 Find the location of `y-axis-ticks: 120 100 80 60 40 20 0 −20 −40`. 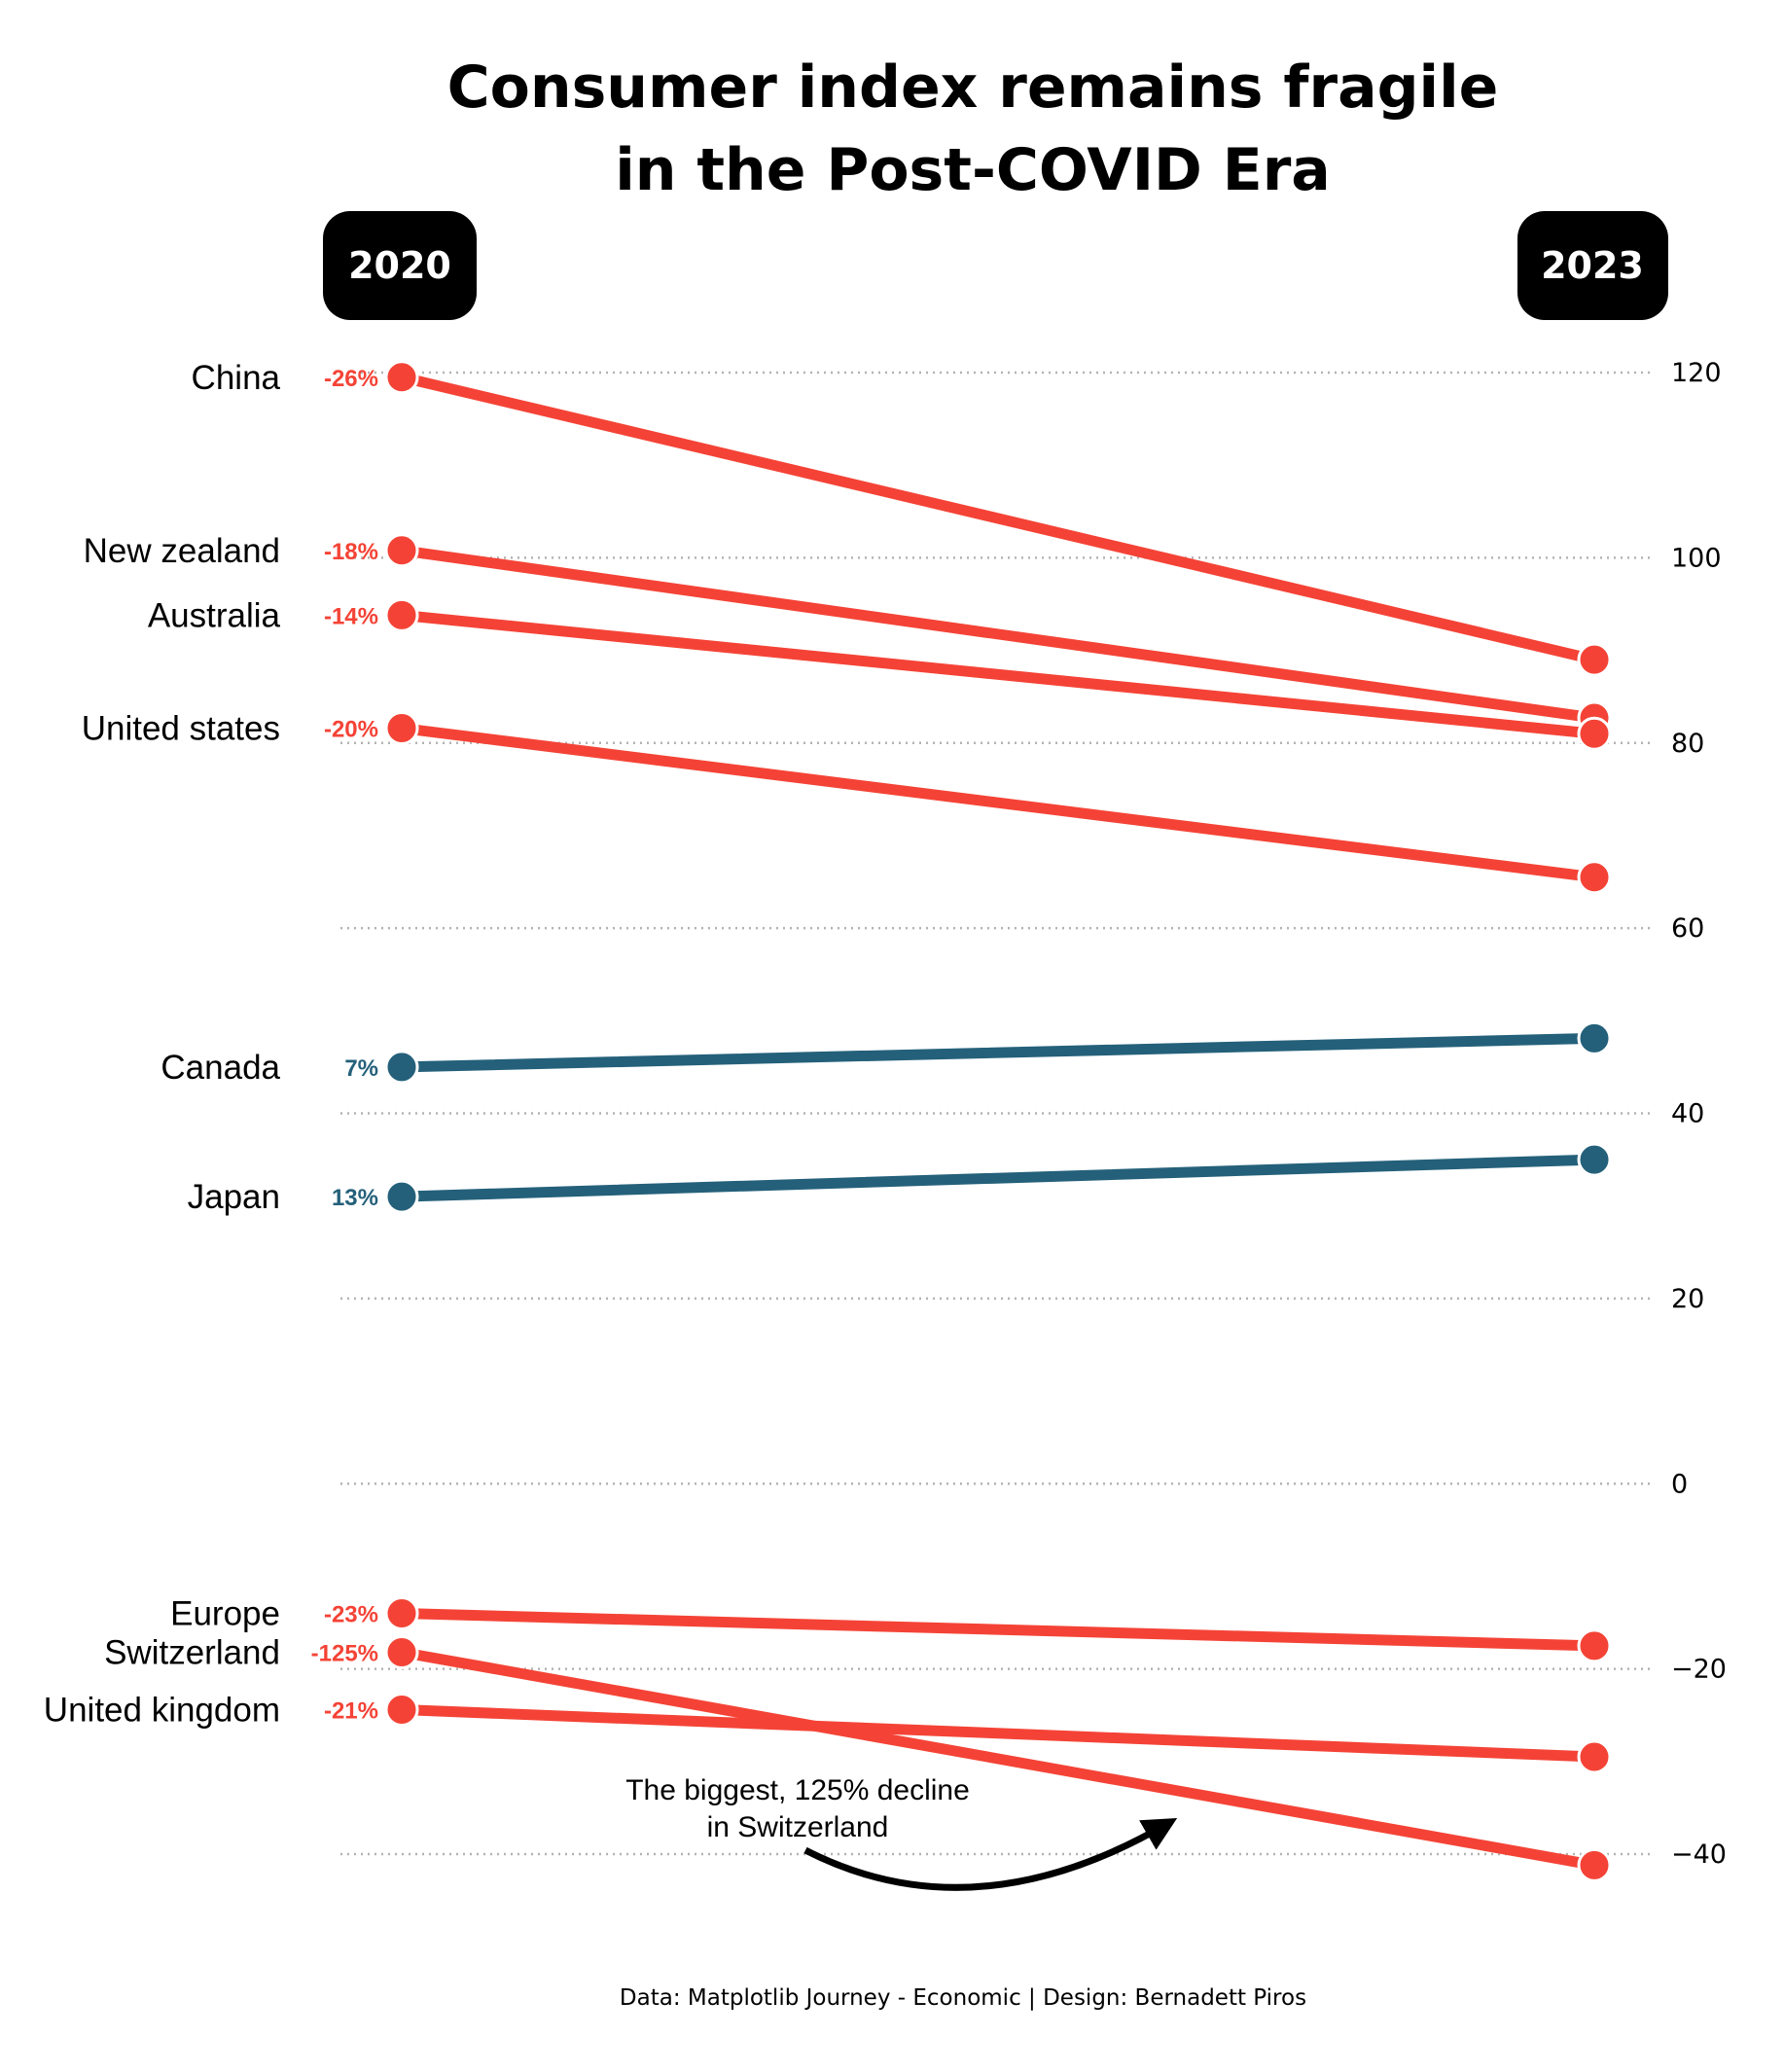

y-axis-ticks: 120 100 80 60 40 20 0 −20 −40 is located at coordinates (1699, 1114).